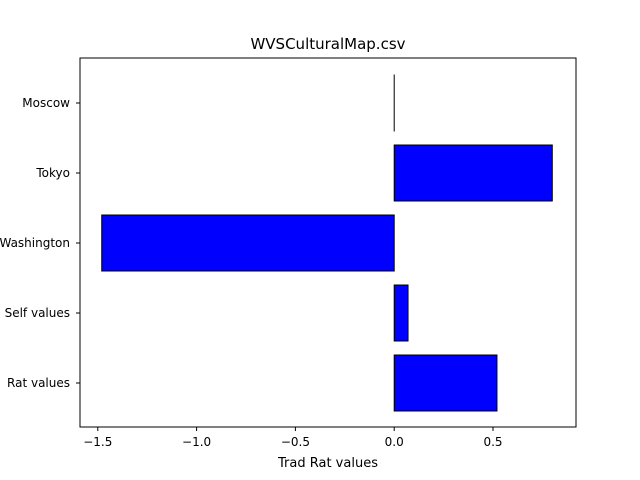 This screenshot has height=480, width=640. What do you see at coordinates (35, 243) in the screenshot?
I see `y-tick-label: Washington` at bounding box center [35, 243].